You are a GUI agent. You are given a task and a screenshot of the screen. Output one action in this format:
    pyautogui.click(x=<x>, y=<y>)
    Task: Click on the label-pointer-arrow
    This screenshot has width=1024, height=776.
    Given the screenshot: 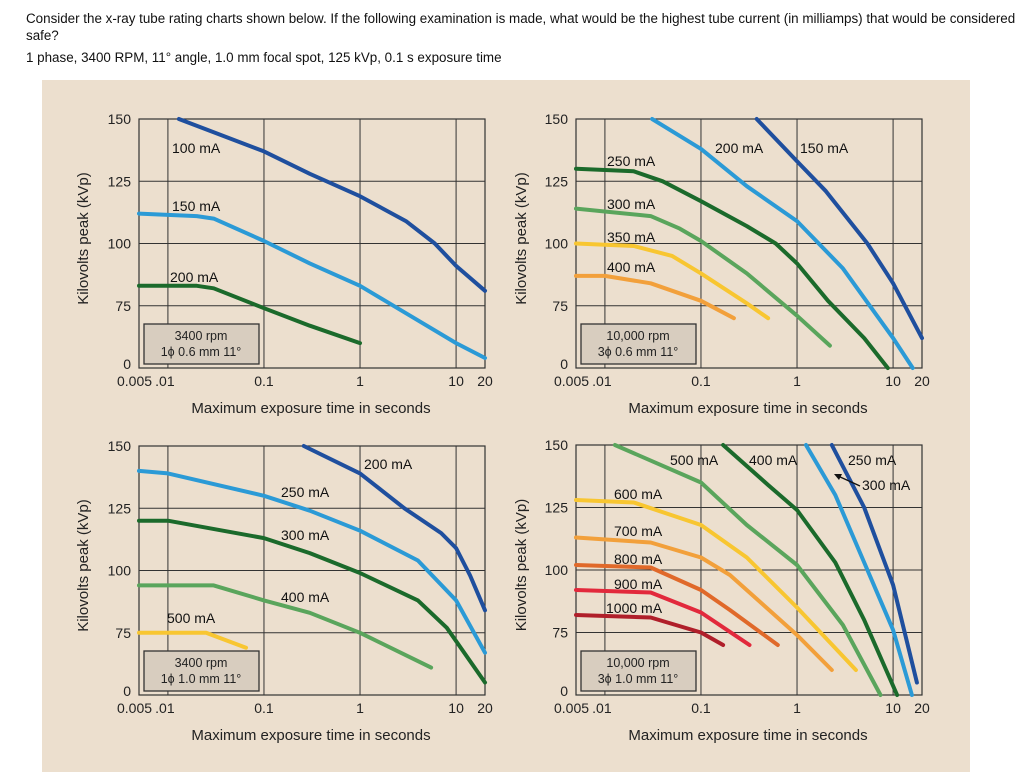 What is the action you would take?
    pyautogui.click(x=849, y=481)
    